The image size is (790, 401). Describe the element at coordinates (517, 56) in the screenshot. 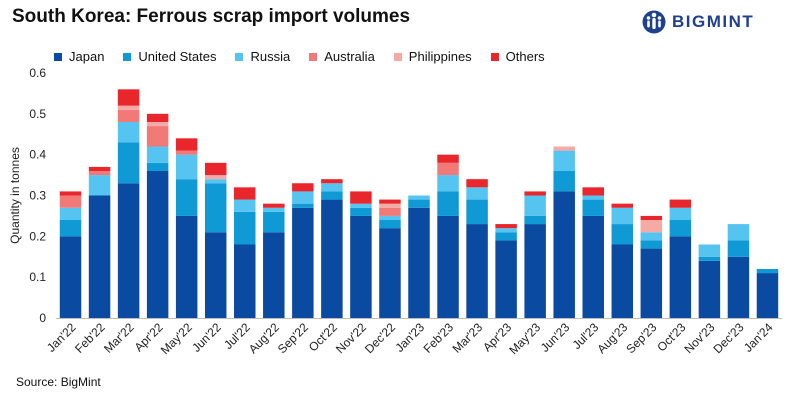

I see `legend-item: Others` at that location.